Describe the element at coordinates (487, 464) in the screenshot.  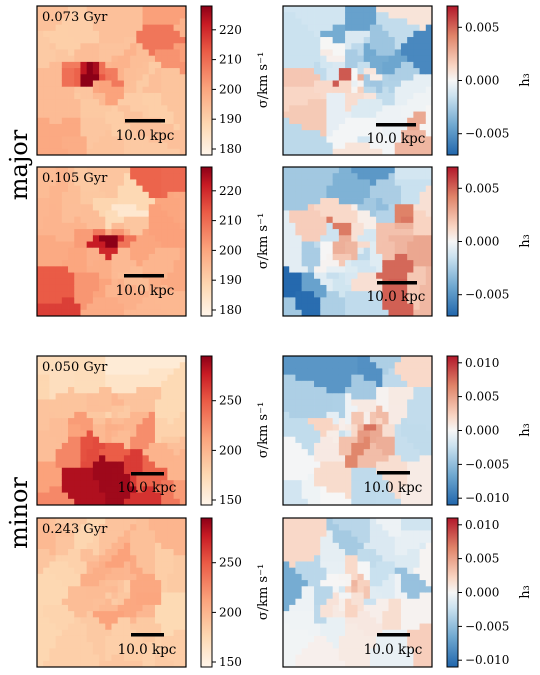
I see `cbar-tick-label: −0.005` at that location.